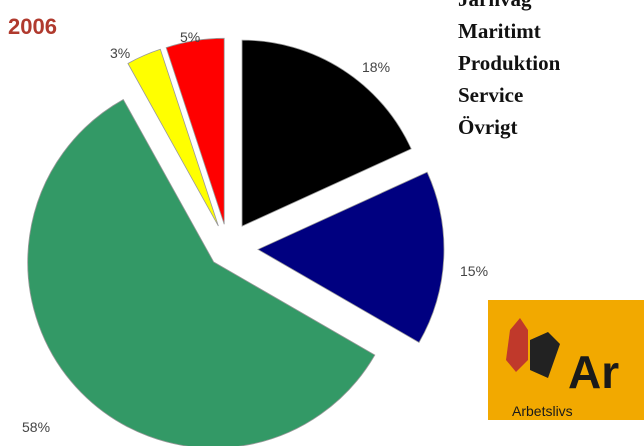 The width and height of the screenshot is (644, 446). What do you see at coordinates (499, 31) in the screenshot?
I see `legend-item: Maritimt` at bounding box center [499, 31].